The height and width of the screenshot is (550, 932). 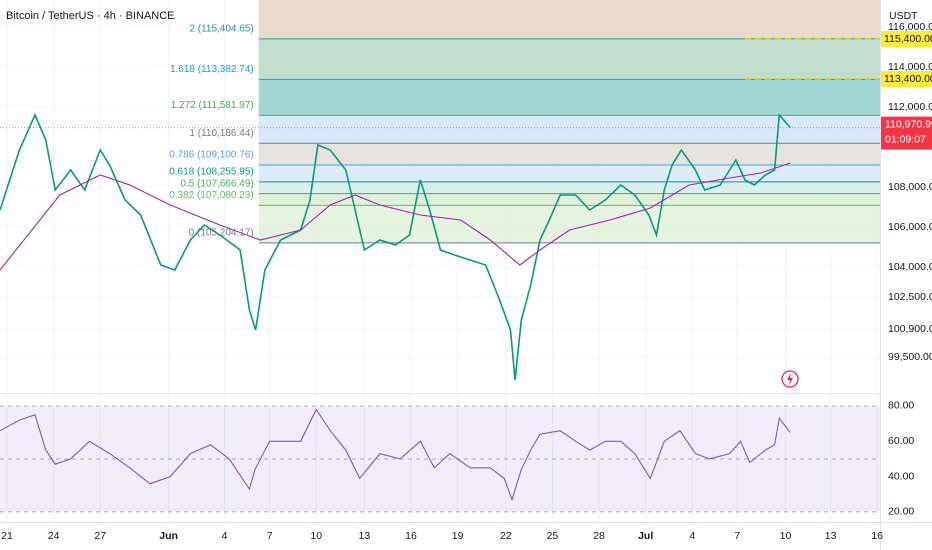 I want to click on x-tick-label: Jun, so click(x=168, y=536).